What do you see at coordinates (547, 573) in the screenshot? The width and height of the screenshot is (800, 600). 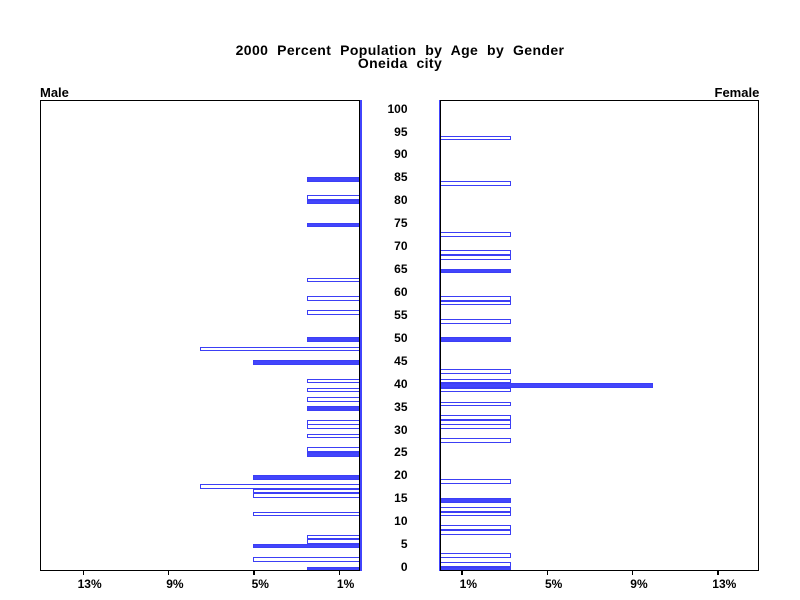 I see `pct-tick-female-5%` at bounding box center [547, 573].